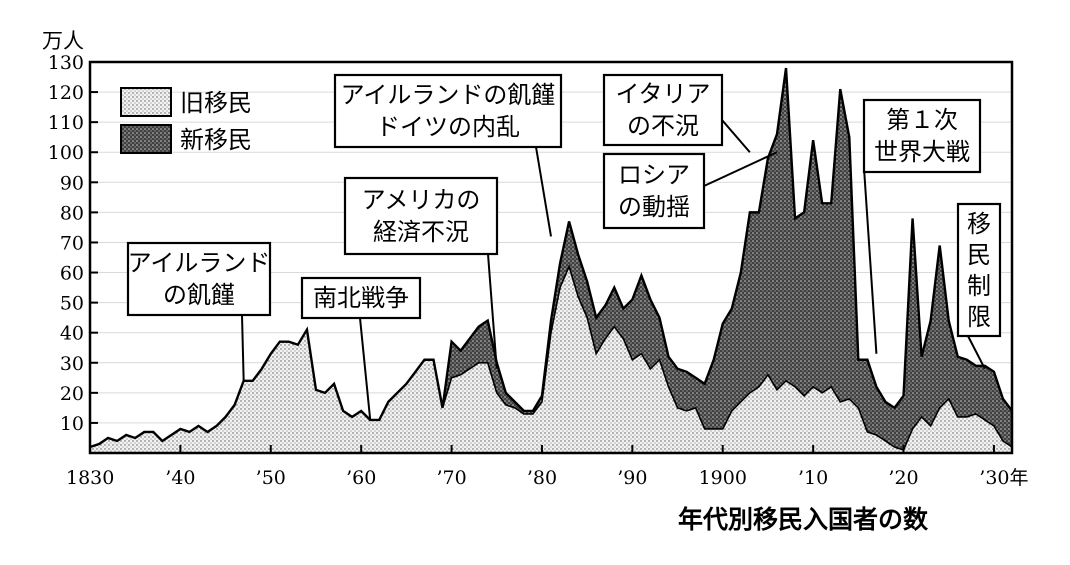  Describe the element at coordinates (1003, 478) in the screenshot. I see `x-tick-label: ’30年` at that location.